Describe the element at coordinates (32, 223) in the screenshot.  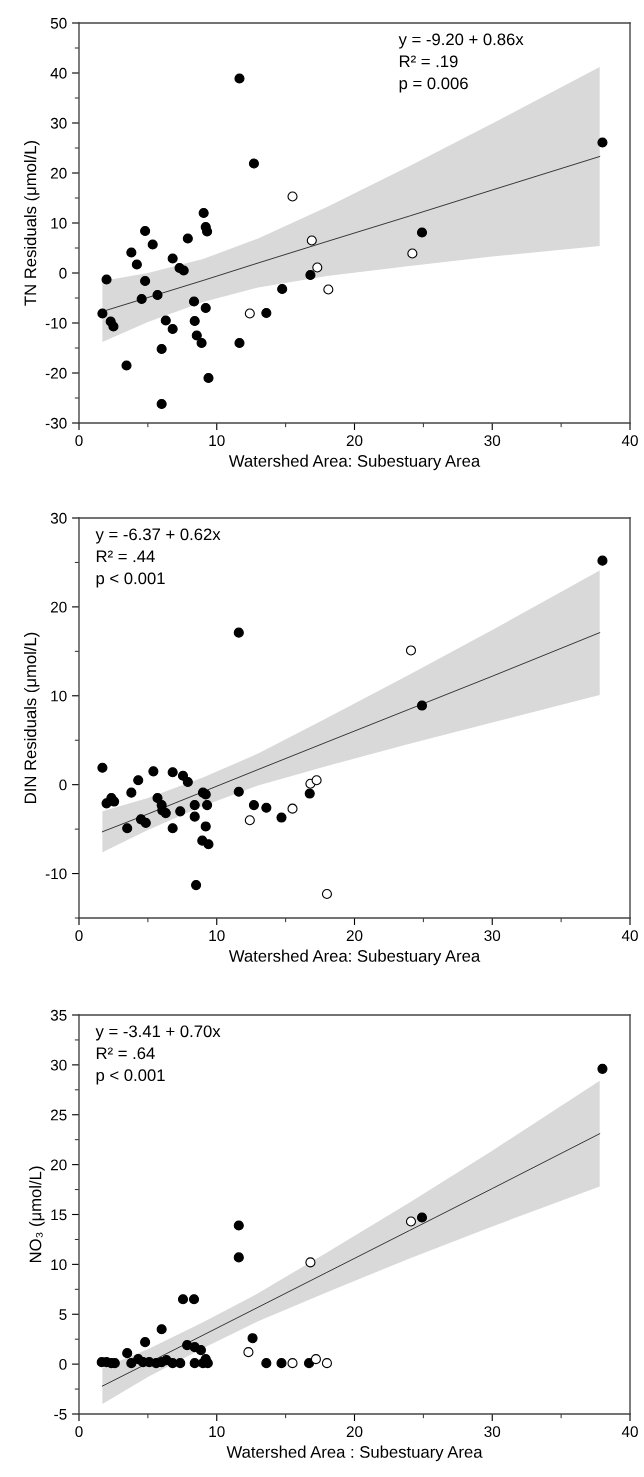
I see `y-axis-title: TN Residuals (μmol/L)` at that location.